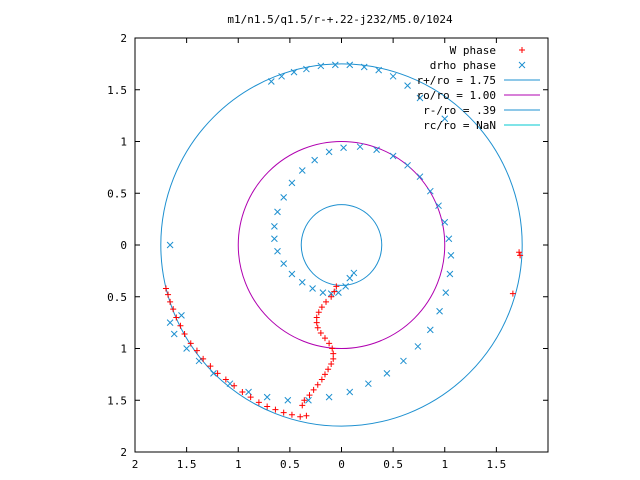  I want to click on x-tick-label: 0, so click(341, 464).